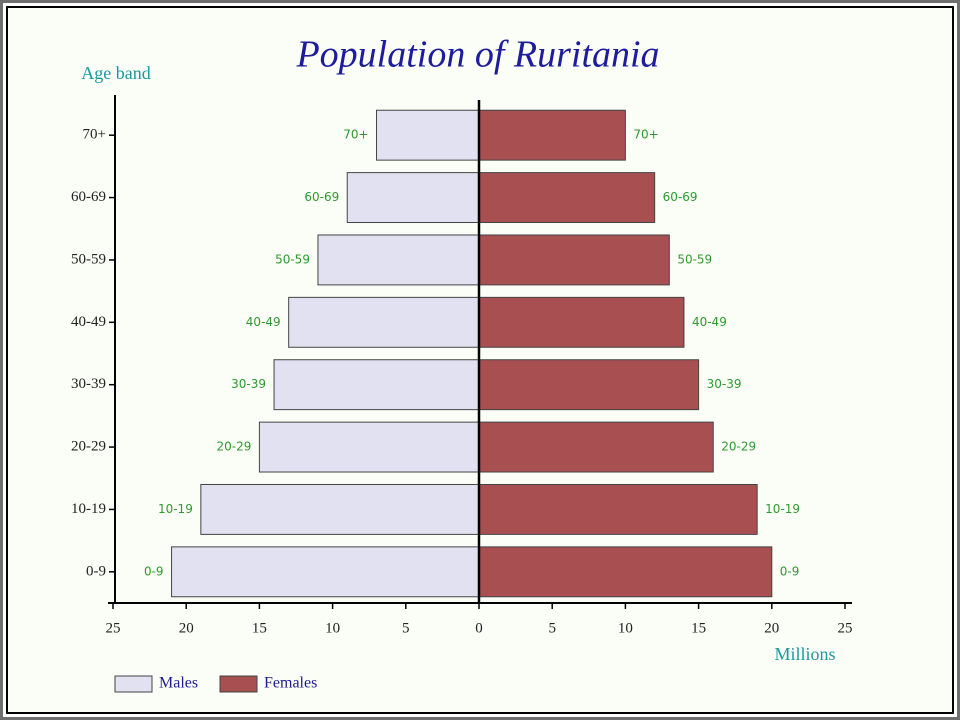 Image resolution: width=960 pixels, height=720 pixels. What do you see at coordinates (290, 683) in the screenshot?
I see `legend-label: Females` at bounding box center [290, 683].